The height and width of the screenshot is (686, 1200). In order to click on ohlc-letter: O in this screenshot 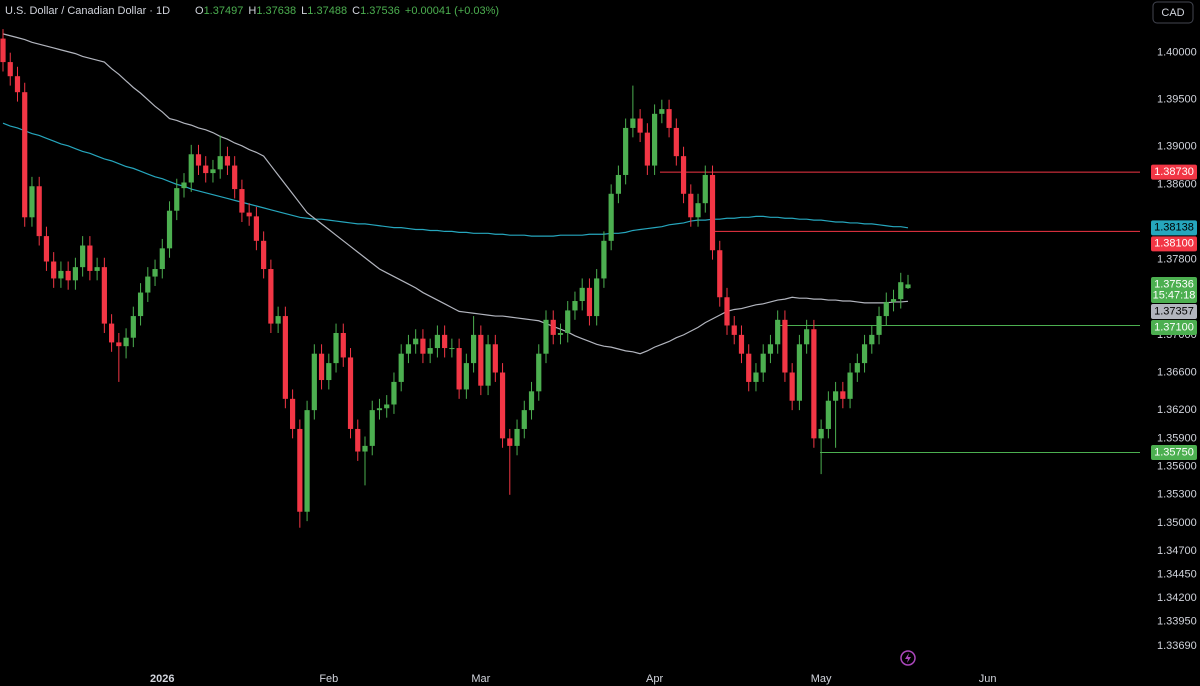, I will do `click(199, 11)`.